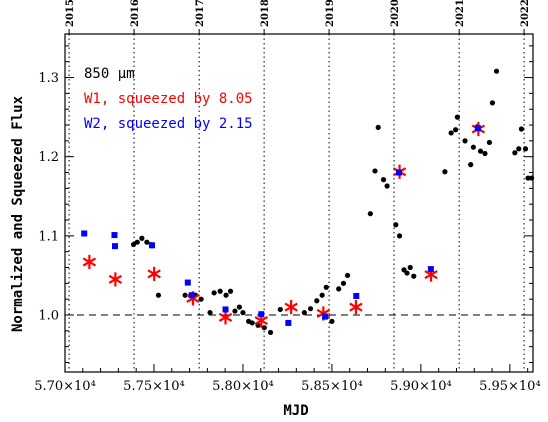 The image size is (548, 422). Describe the element at coordinates (48, 157) in the screenshot. I see `y-tick-label: 1.2` at that location.